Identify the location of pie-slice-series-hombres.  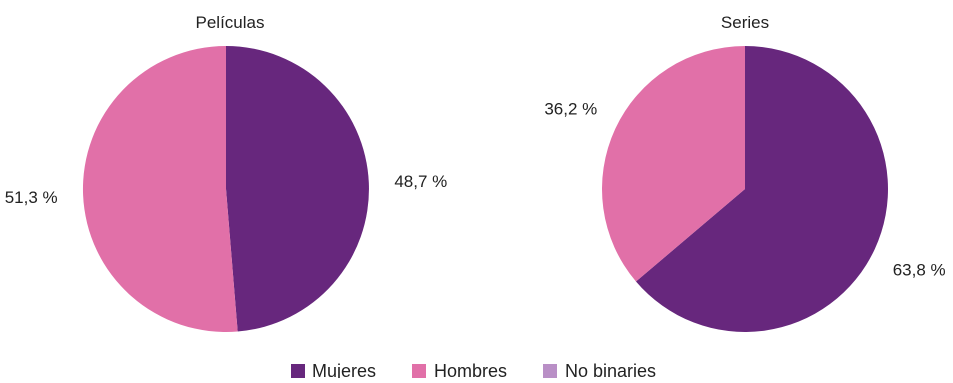
(673, 164).